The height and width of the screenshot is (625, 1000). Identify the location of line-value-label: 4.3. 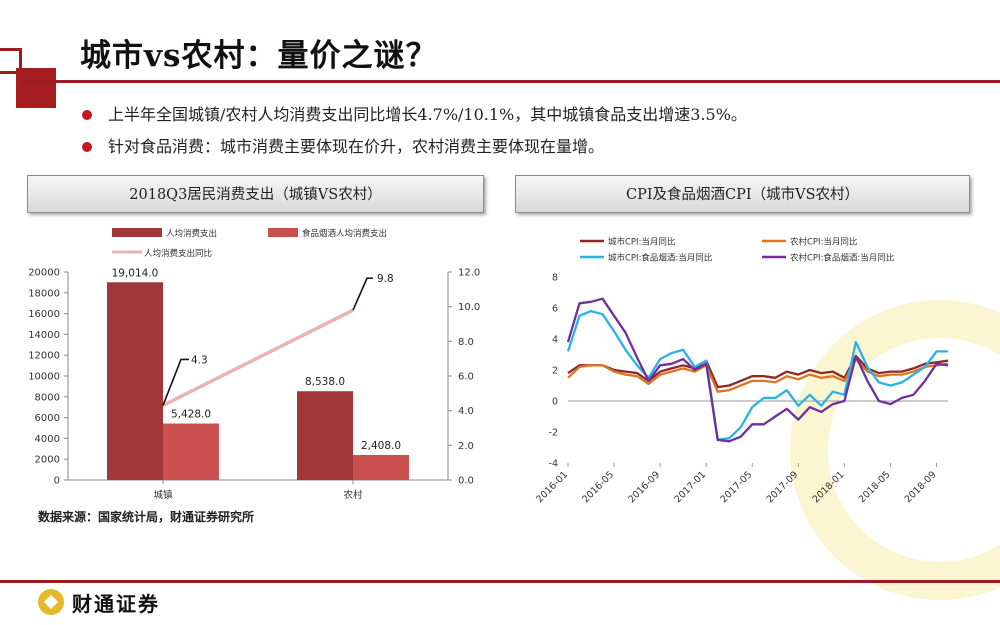
(199, 360).